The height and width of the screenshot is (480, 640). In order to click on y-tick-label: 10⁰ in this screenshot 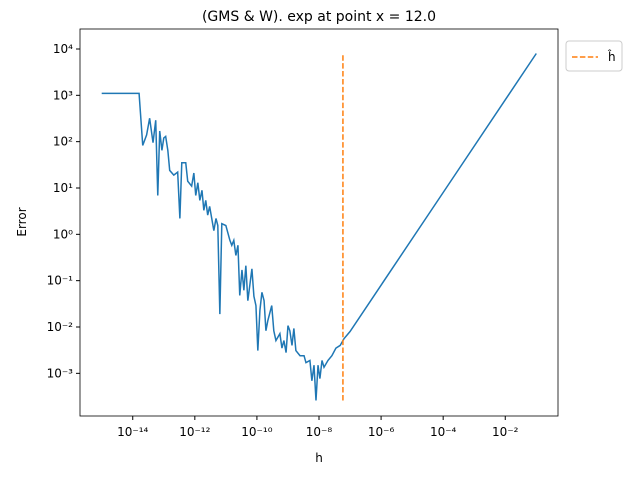, I will do `click(63, 234)`.